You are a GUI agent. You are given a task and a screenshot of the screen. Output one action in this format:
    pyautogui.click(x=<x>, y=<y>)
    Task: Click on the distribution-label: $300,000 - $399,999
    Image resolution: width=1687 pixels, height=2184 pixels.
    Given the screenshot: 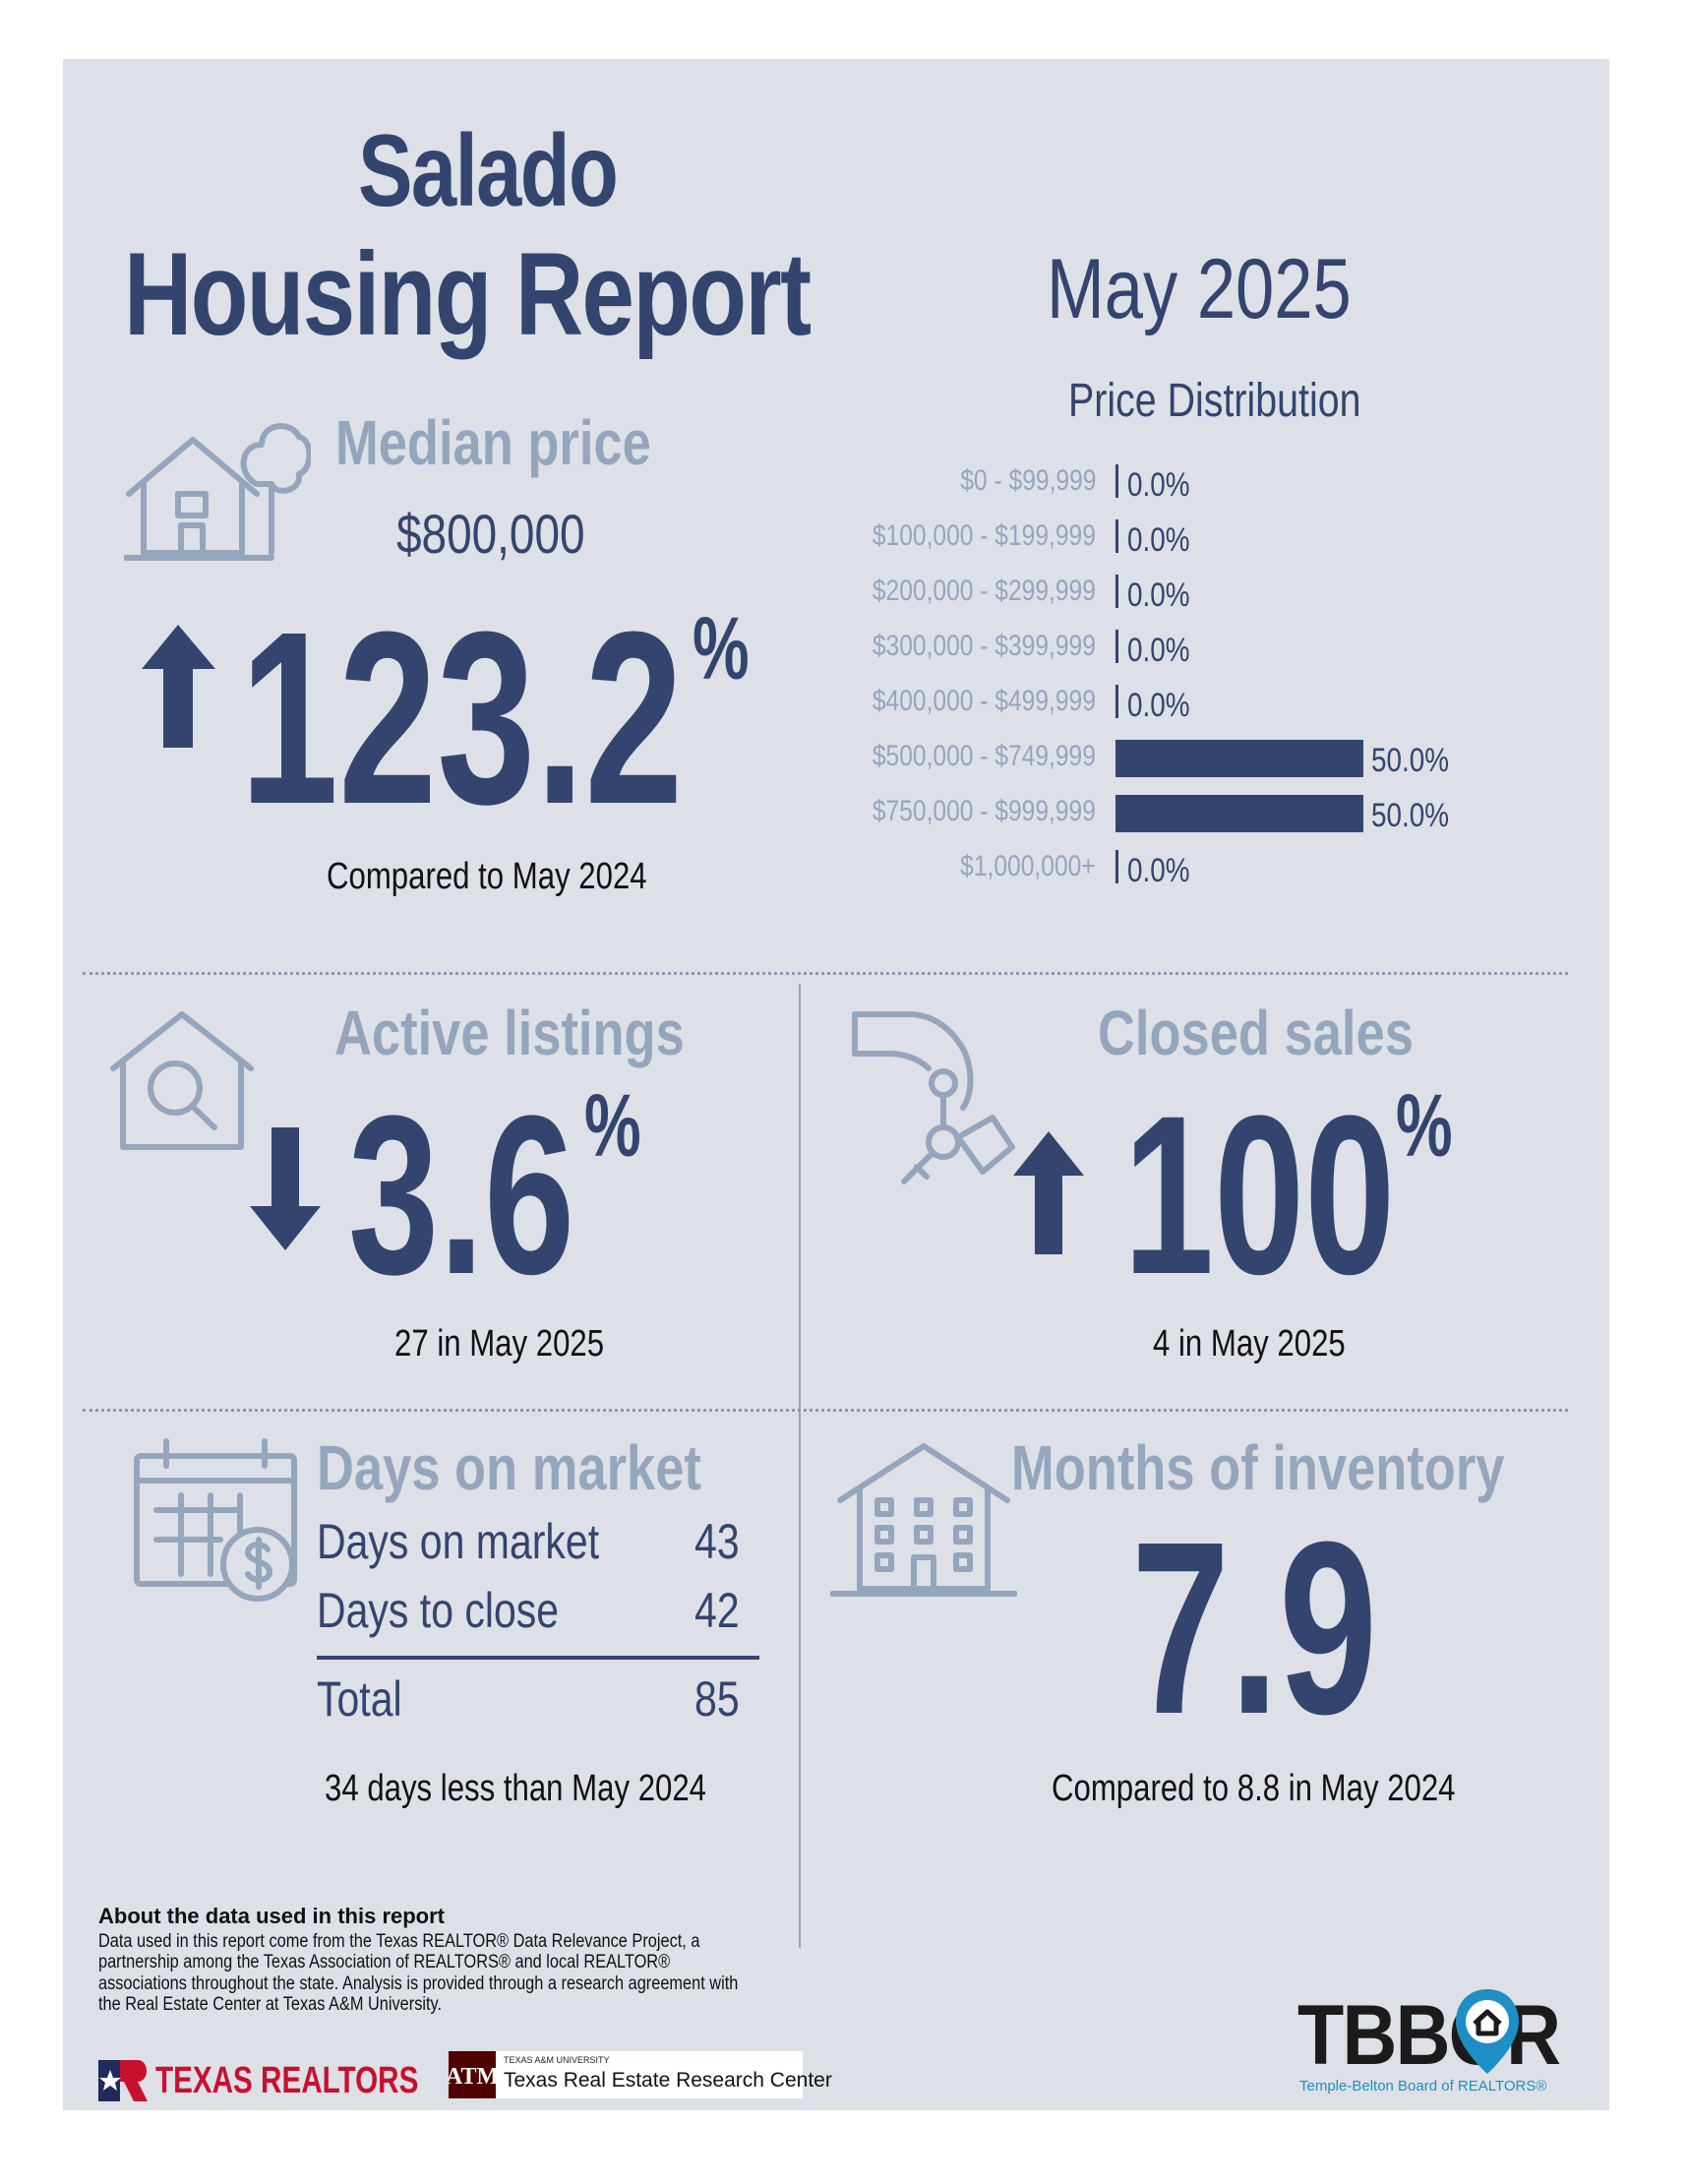 What is the action you would take?
    pyautogui.click(x=984, y=646)
    